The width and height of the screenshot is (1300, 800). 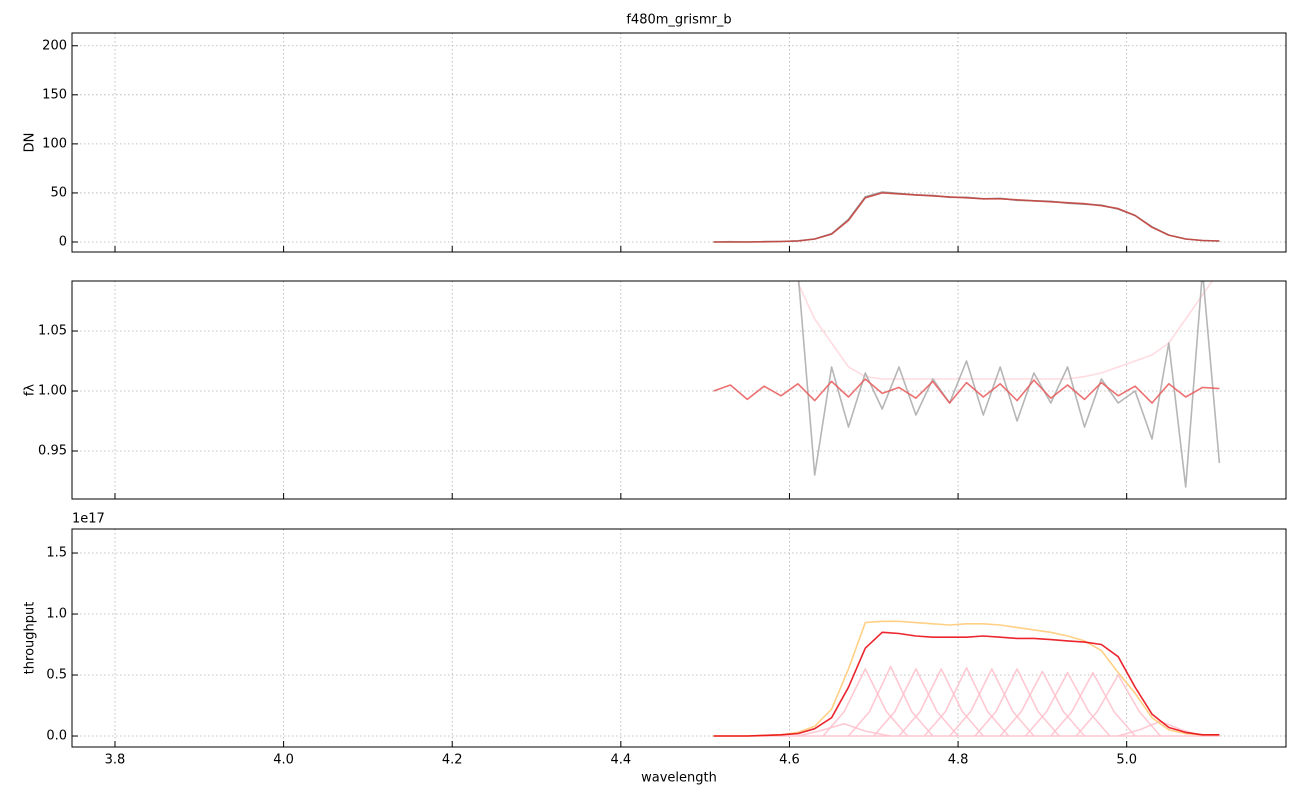 I want to click on y-tick-label: 1.05, so click(x=52, y=331).